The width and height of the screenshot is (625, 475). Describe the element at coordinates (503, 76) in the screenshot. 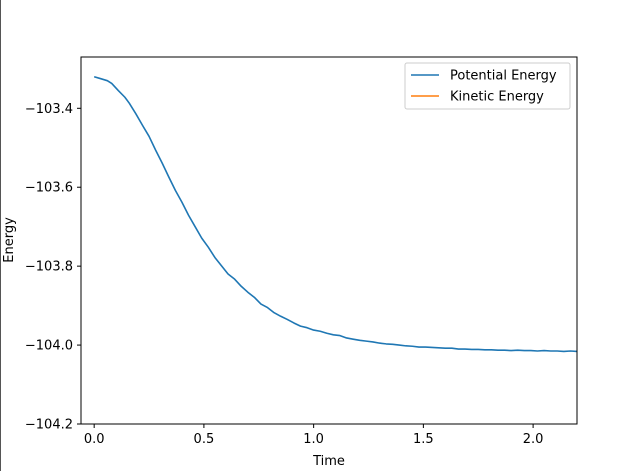

I see `legend-label-0: Potential Energy` at that location.